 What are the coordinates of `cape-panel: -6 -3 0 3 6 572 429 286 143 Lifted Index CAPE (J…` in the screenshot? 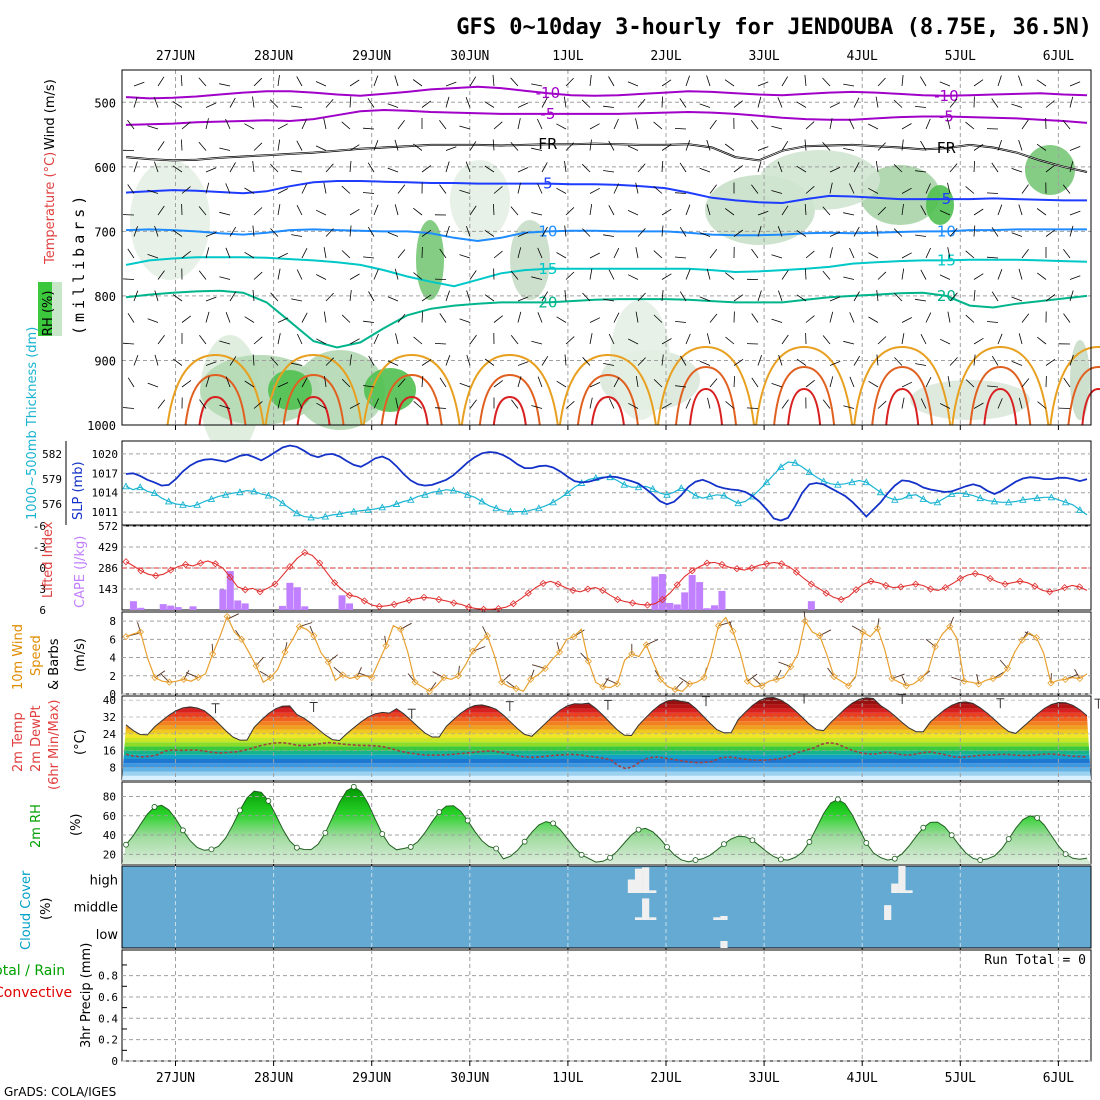 It's located at (562, 568).